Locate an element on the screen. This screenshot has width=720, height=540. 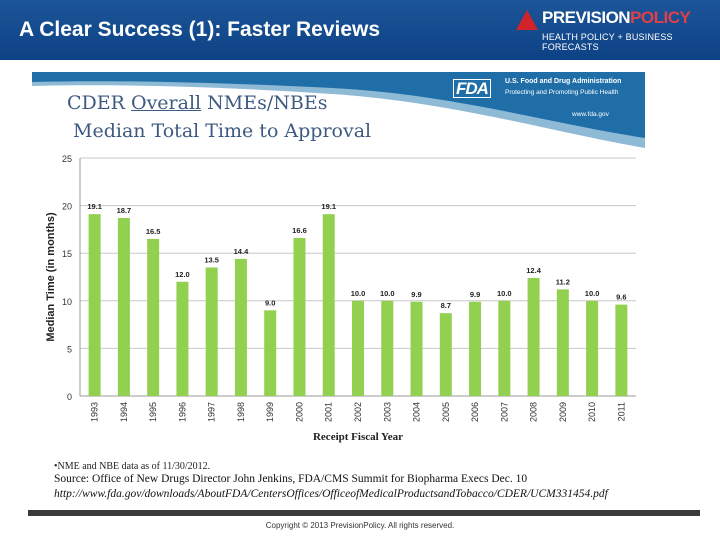
x-tick-label: 2004 is located at coordinates (417, 412).